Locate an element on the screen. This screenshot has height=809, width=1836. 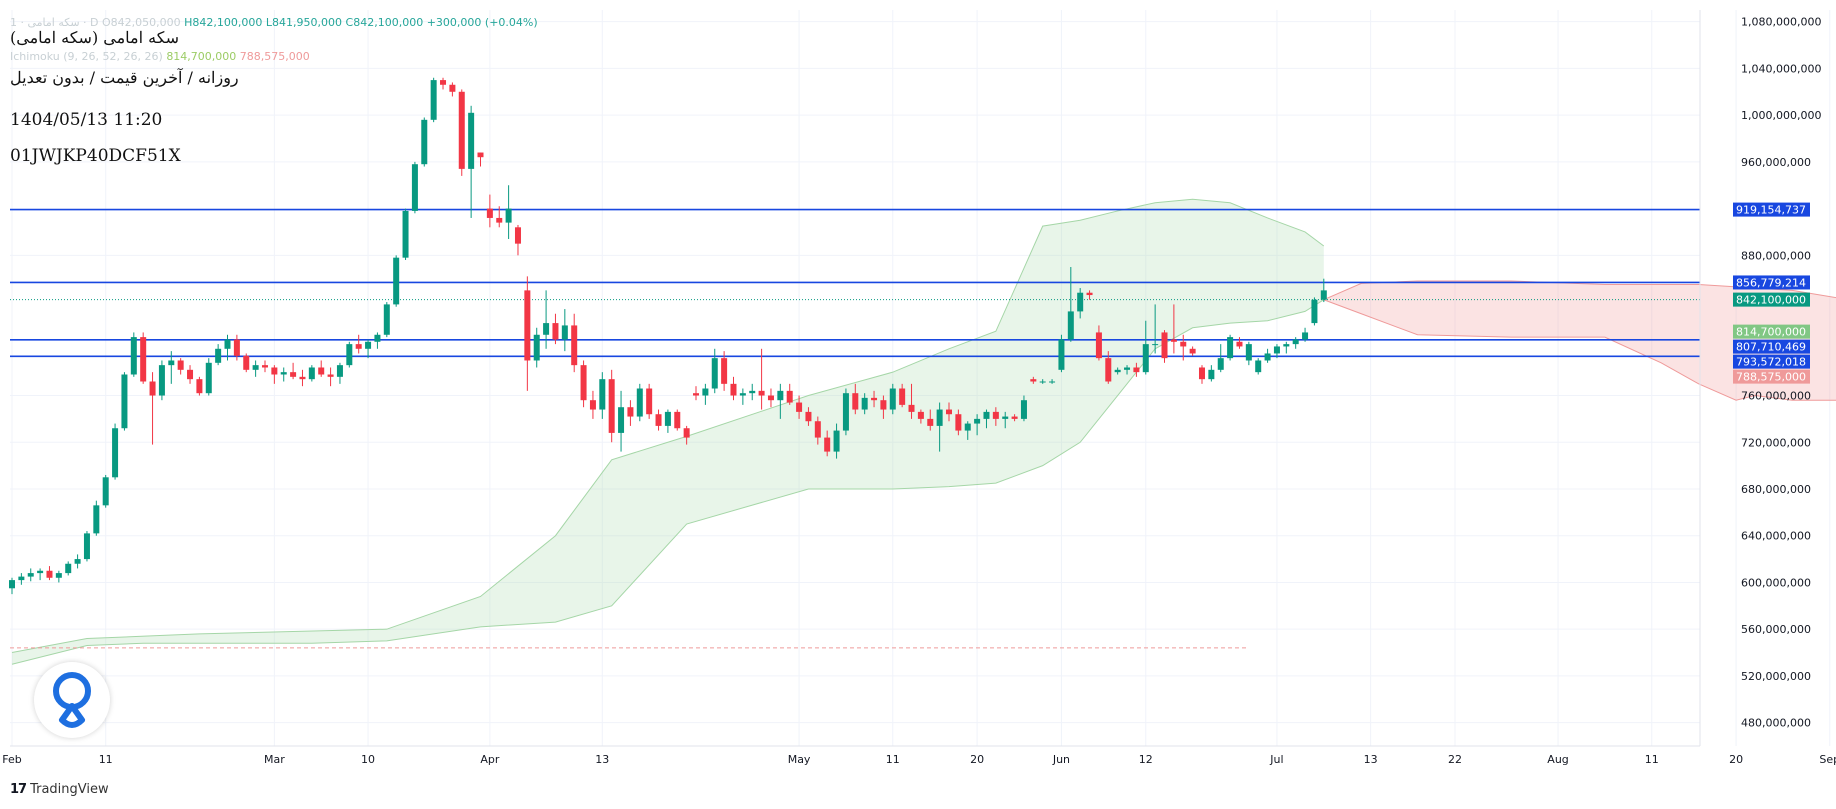
y-tick-label: 680,000,000 is located at coordinates (1776, 489).